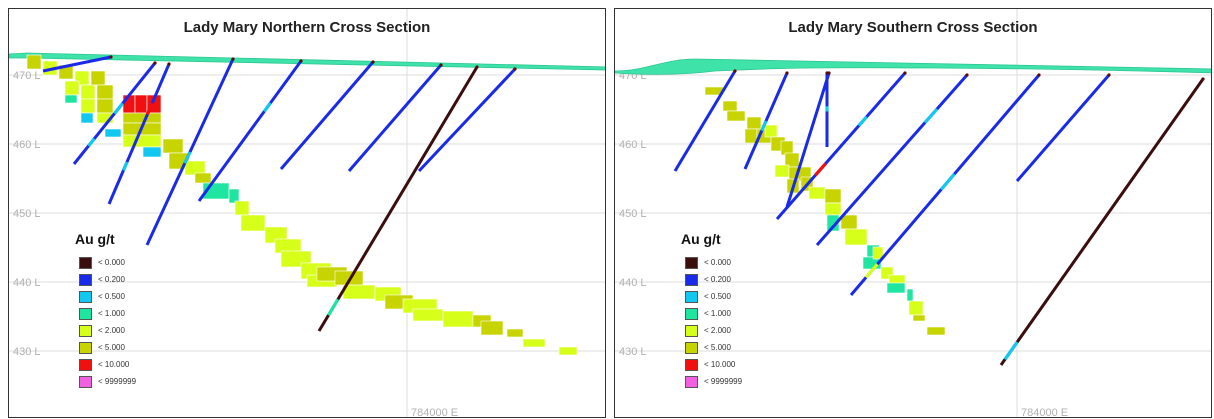 Image resolution: width=1214 pixels, height=419 pixels. Describe the element at coordinates (27, 283) in the screenshot. I see `level-label: 440 L` at that location.